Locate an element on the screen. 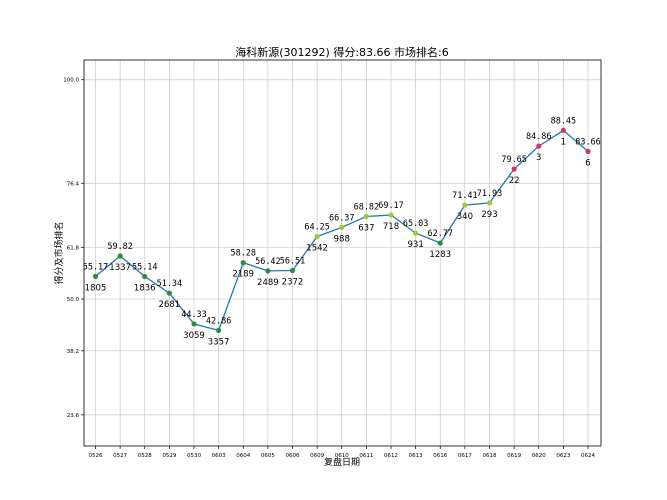 The width and height of the screenshot is (667, 500). rank-label: 22 is located at coordinates (514, 181).